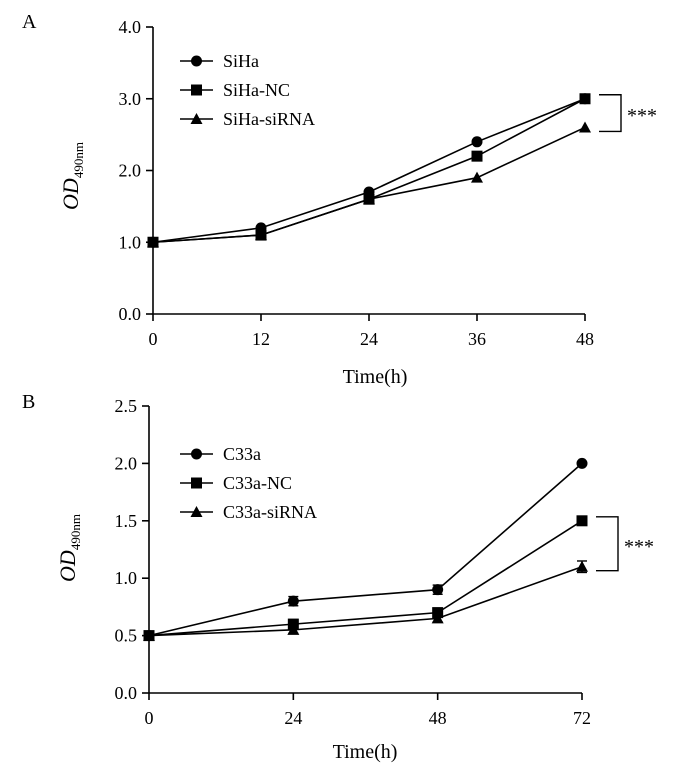 The height and width of the screenshot is (769, 700). What do you see at coordinates (126, 406) in the screenshot?
I see `y-tick-label: 2.5` at bounding box center [126, 406].